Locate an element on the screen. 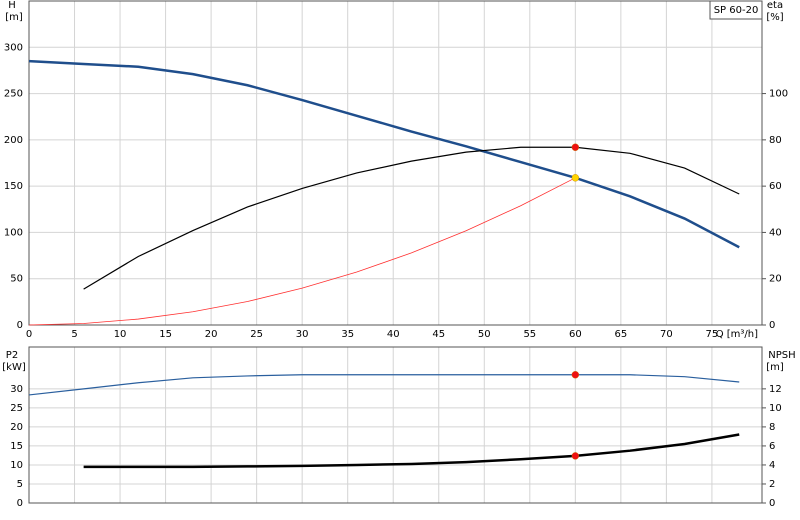  x-tick-label: 45 is located at coordinates (438, 334).